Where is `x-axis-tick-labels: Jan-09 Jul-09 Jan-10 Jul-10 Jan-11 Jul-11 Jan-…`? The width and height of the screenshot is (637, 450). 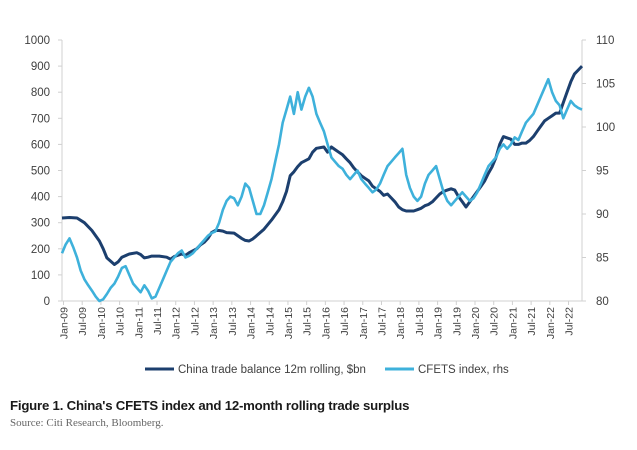 x-axis-tick-labels: Jan-09 Jul-09 Jan-10 Jul-10 Jan-11 Jul-11 Jan-… is located at coordinates (317, 320).